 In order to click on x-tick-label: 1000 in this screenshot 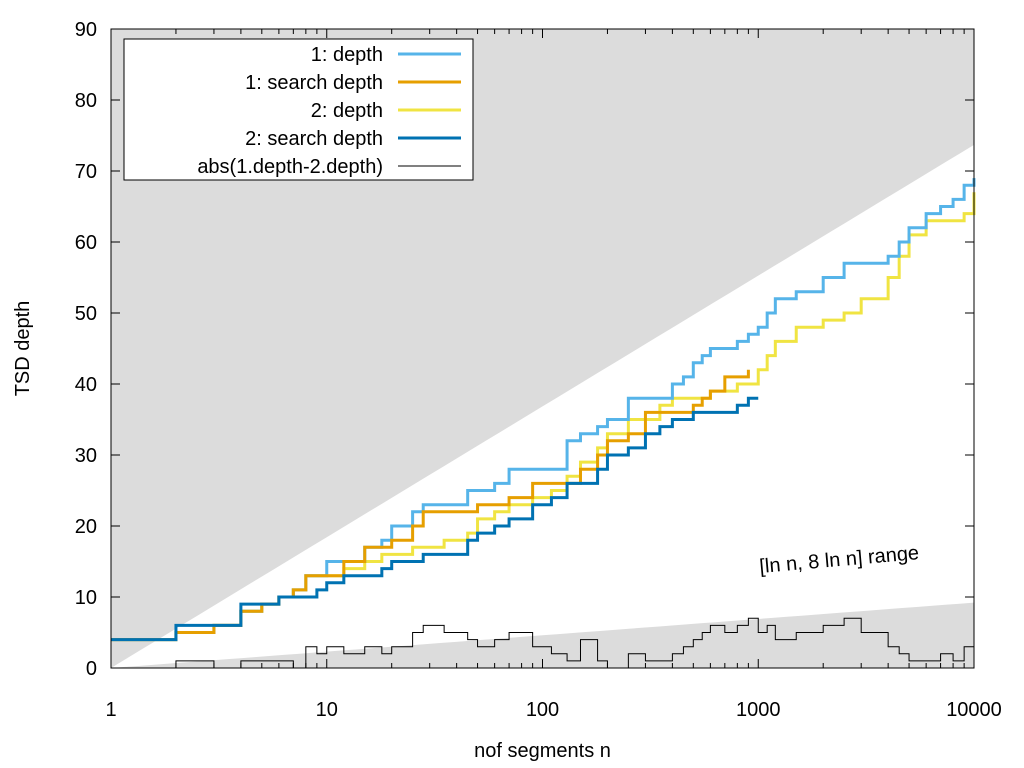, I will do `click(758, 710)`.